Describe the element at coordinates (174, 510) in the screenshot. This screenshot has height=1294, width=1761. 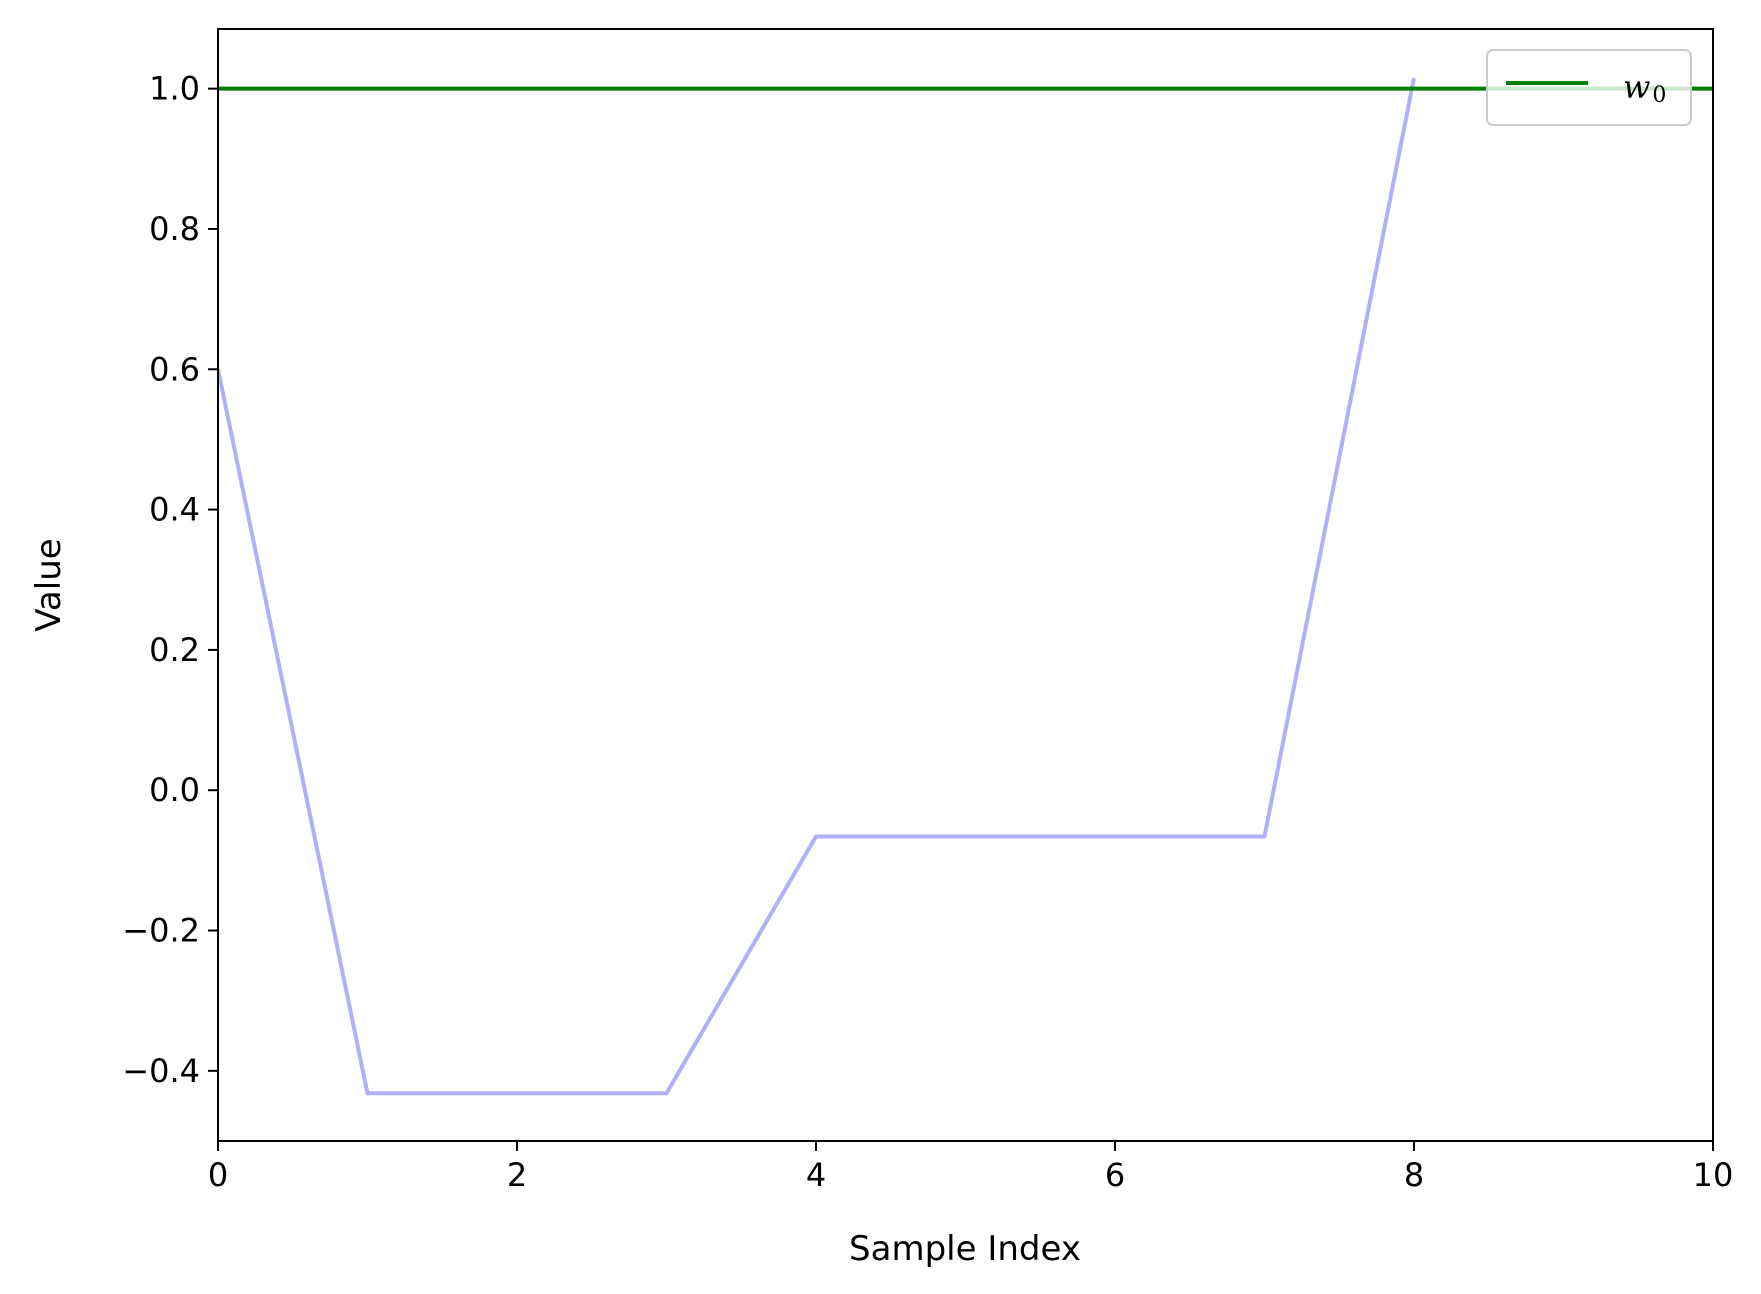
I see `y-tick-label: 0.4` at that location.